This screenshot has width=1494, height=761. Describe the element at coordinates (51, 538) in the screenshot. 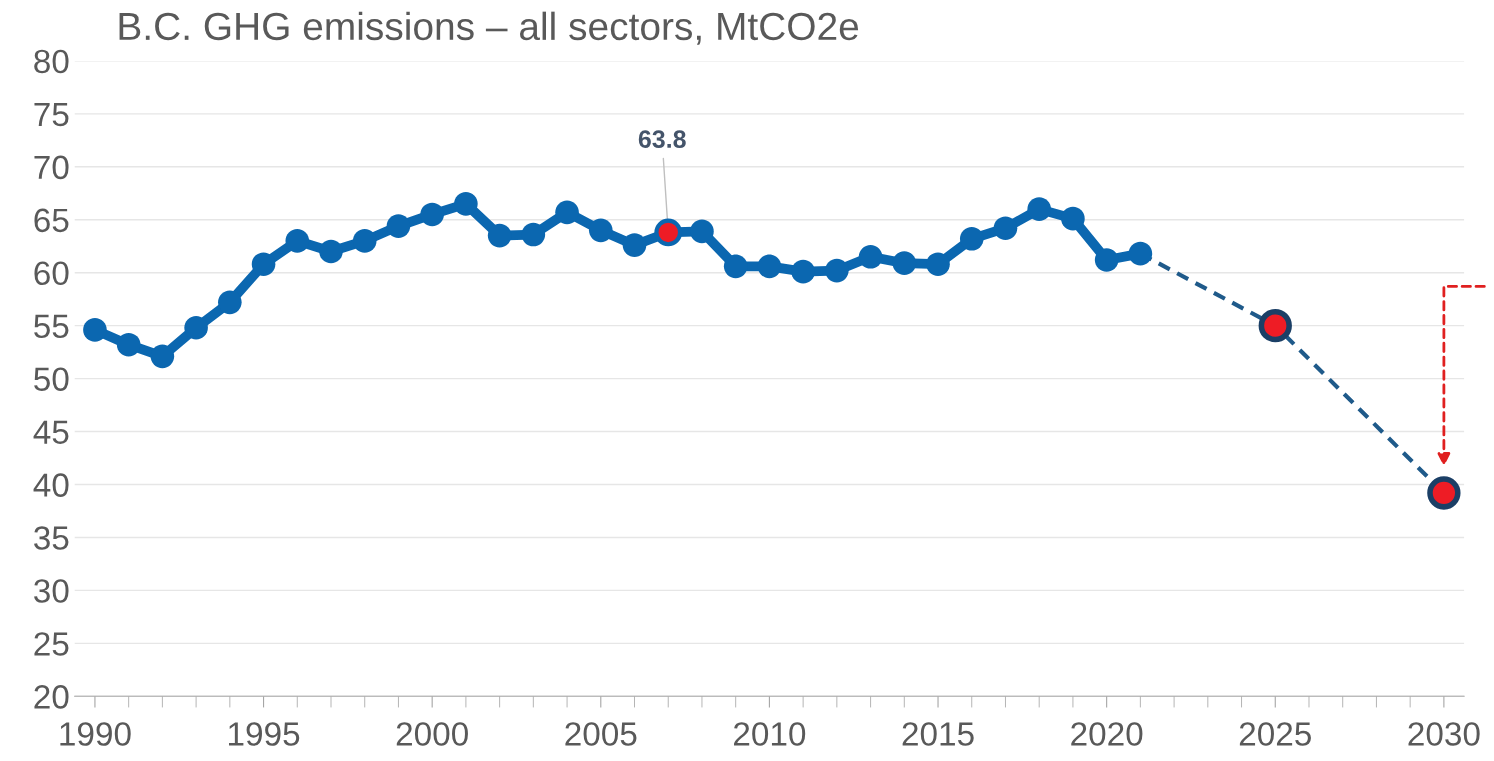

I see `y-tick-label: 35` at that location.